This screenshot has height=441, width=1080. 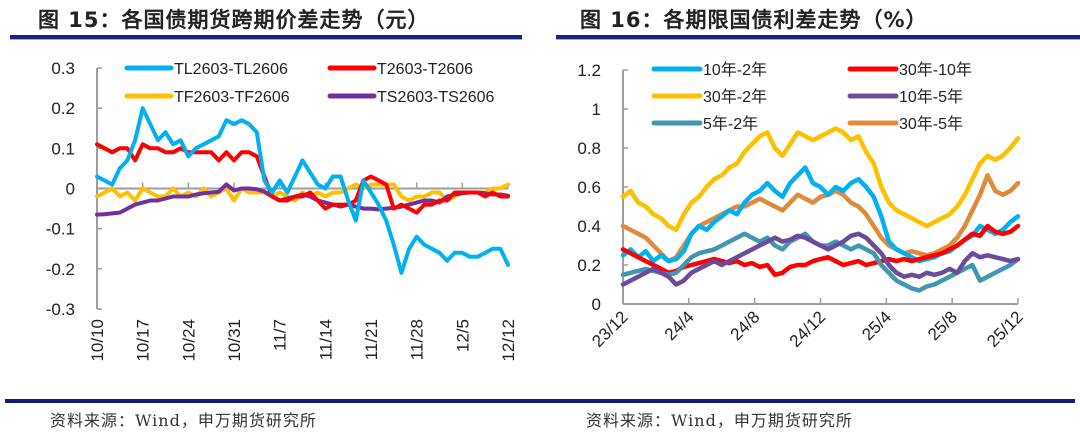 I want to click on figure-15-title: 图 15：各国债期货跨期价差走势（元）, so click(x=234, y=20).